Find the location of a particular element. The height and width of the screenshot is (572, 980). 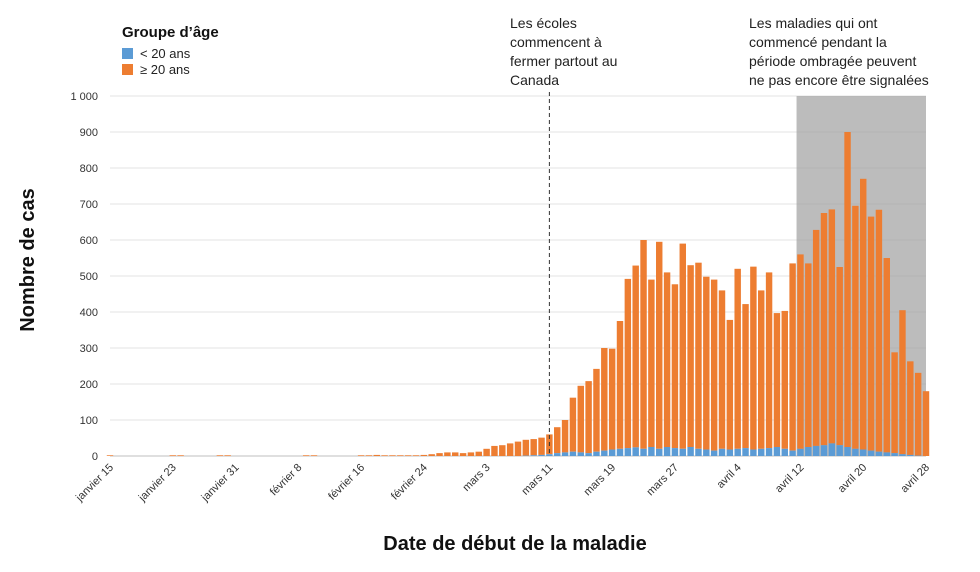

annotation-school-line-3: fermer partout au is located at coordinates (563, 61).